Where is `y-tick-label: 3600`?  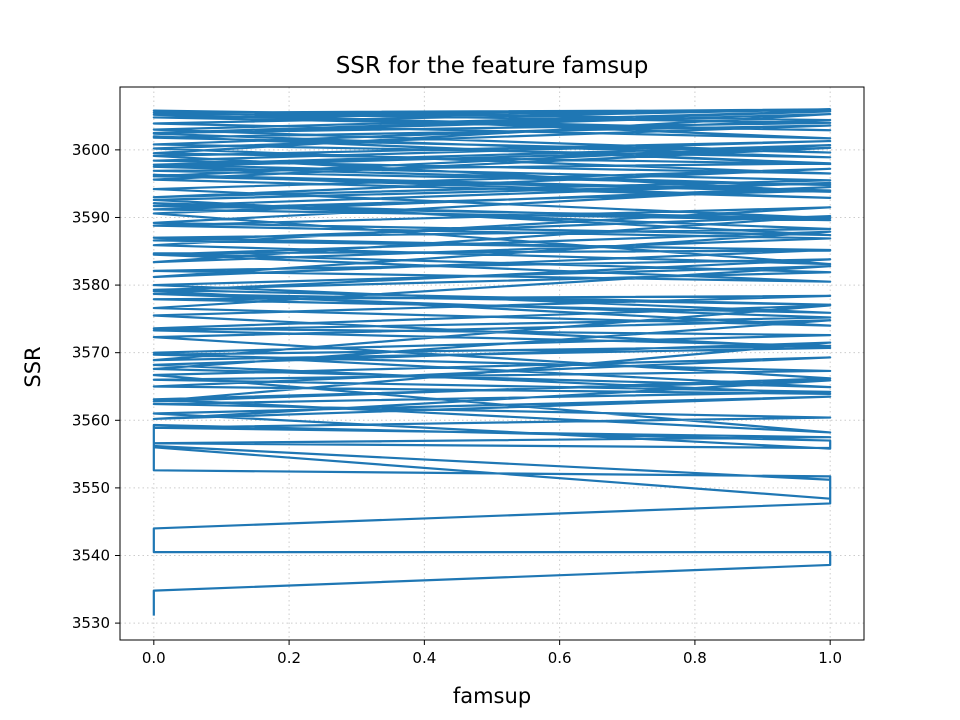 y-tick-label: 3600 is located at coordinates (91, 150).